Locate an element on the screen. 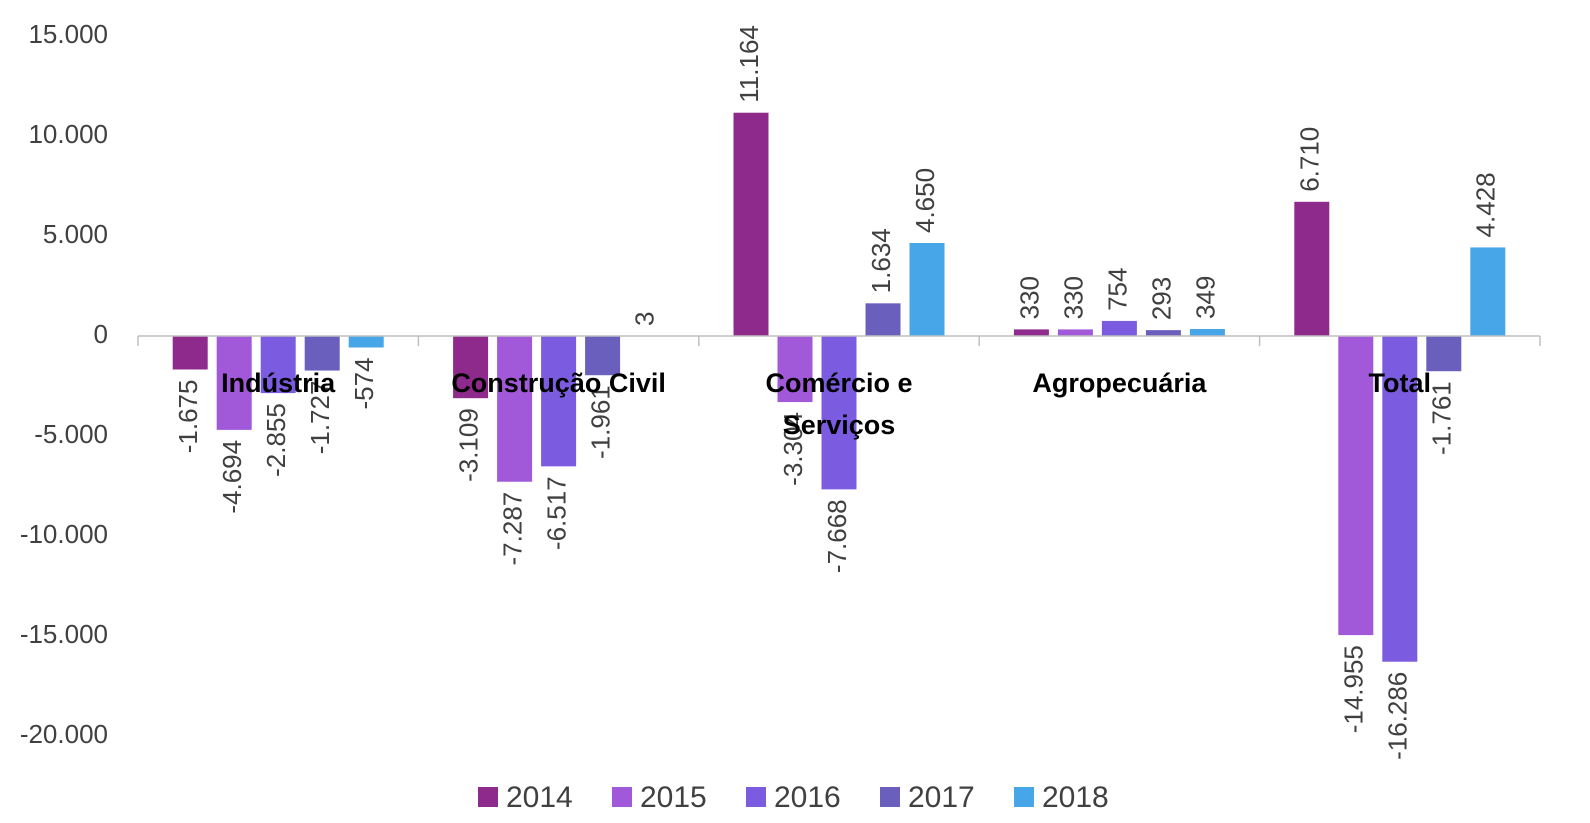  value-label: 3 is located at coordinates (644, 318).